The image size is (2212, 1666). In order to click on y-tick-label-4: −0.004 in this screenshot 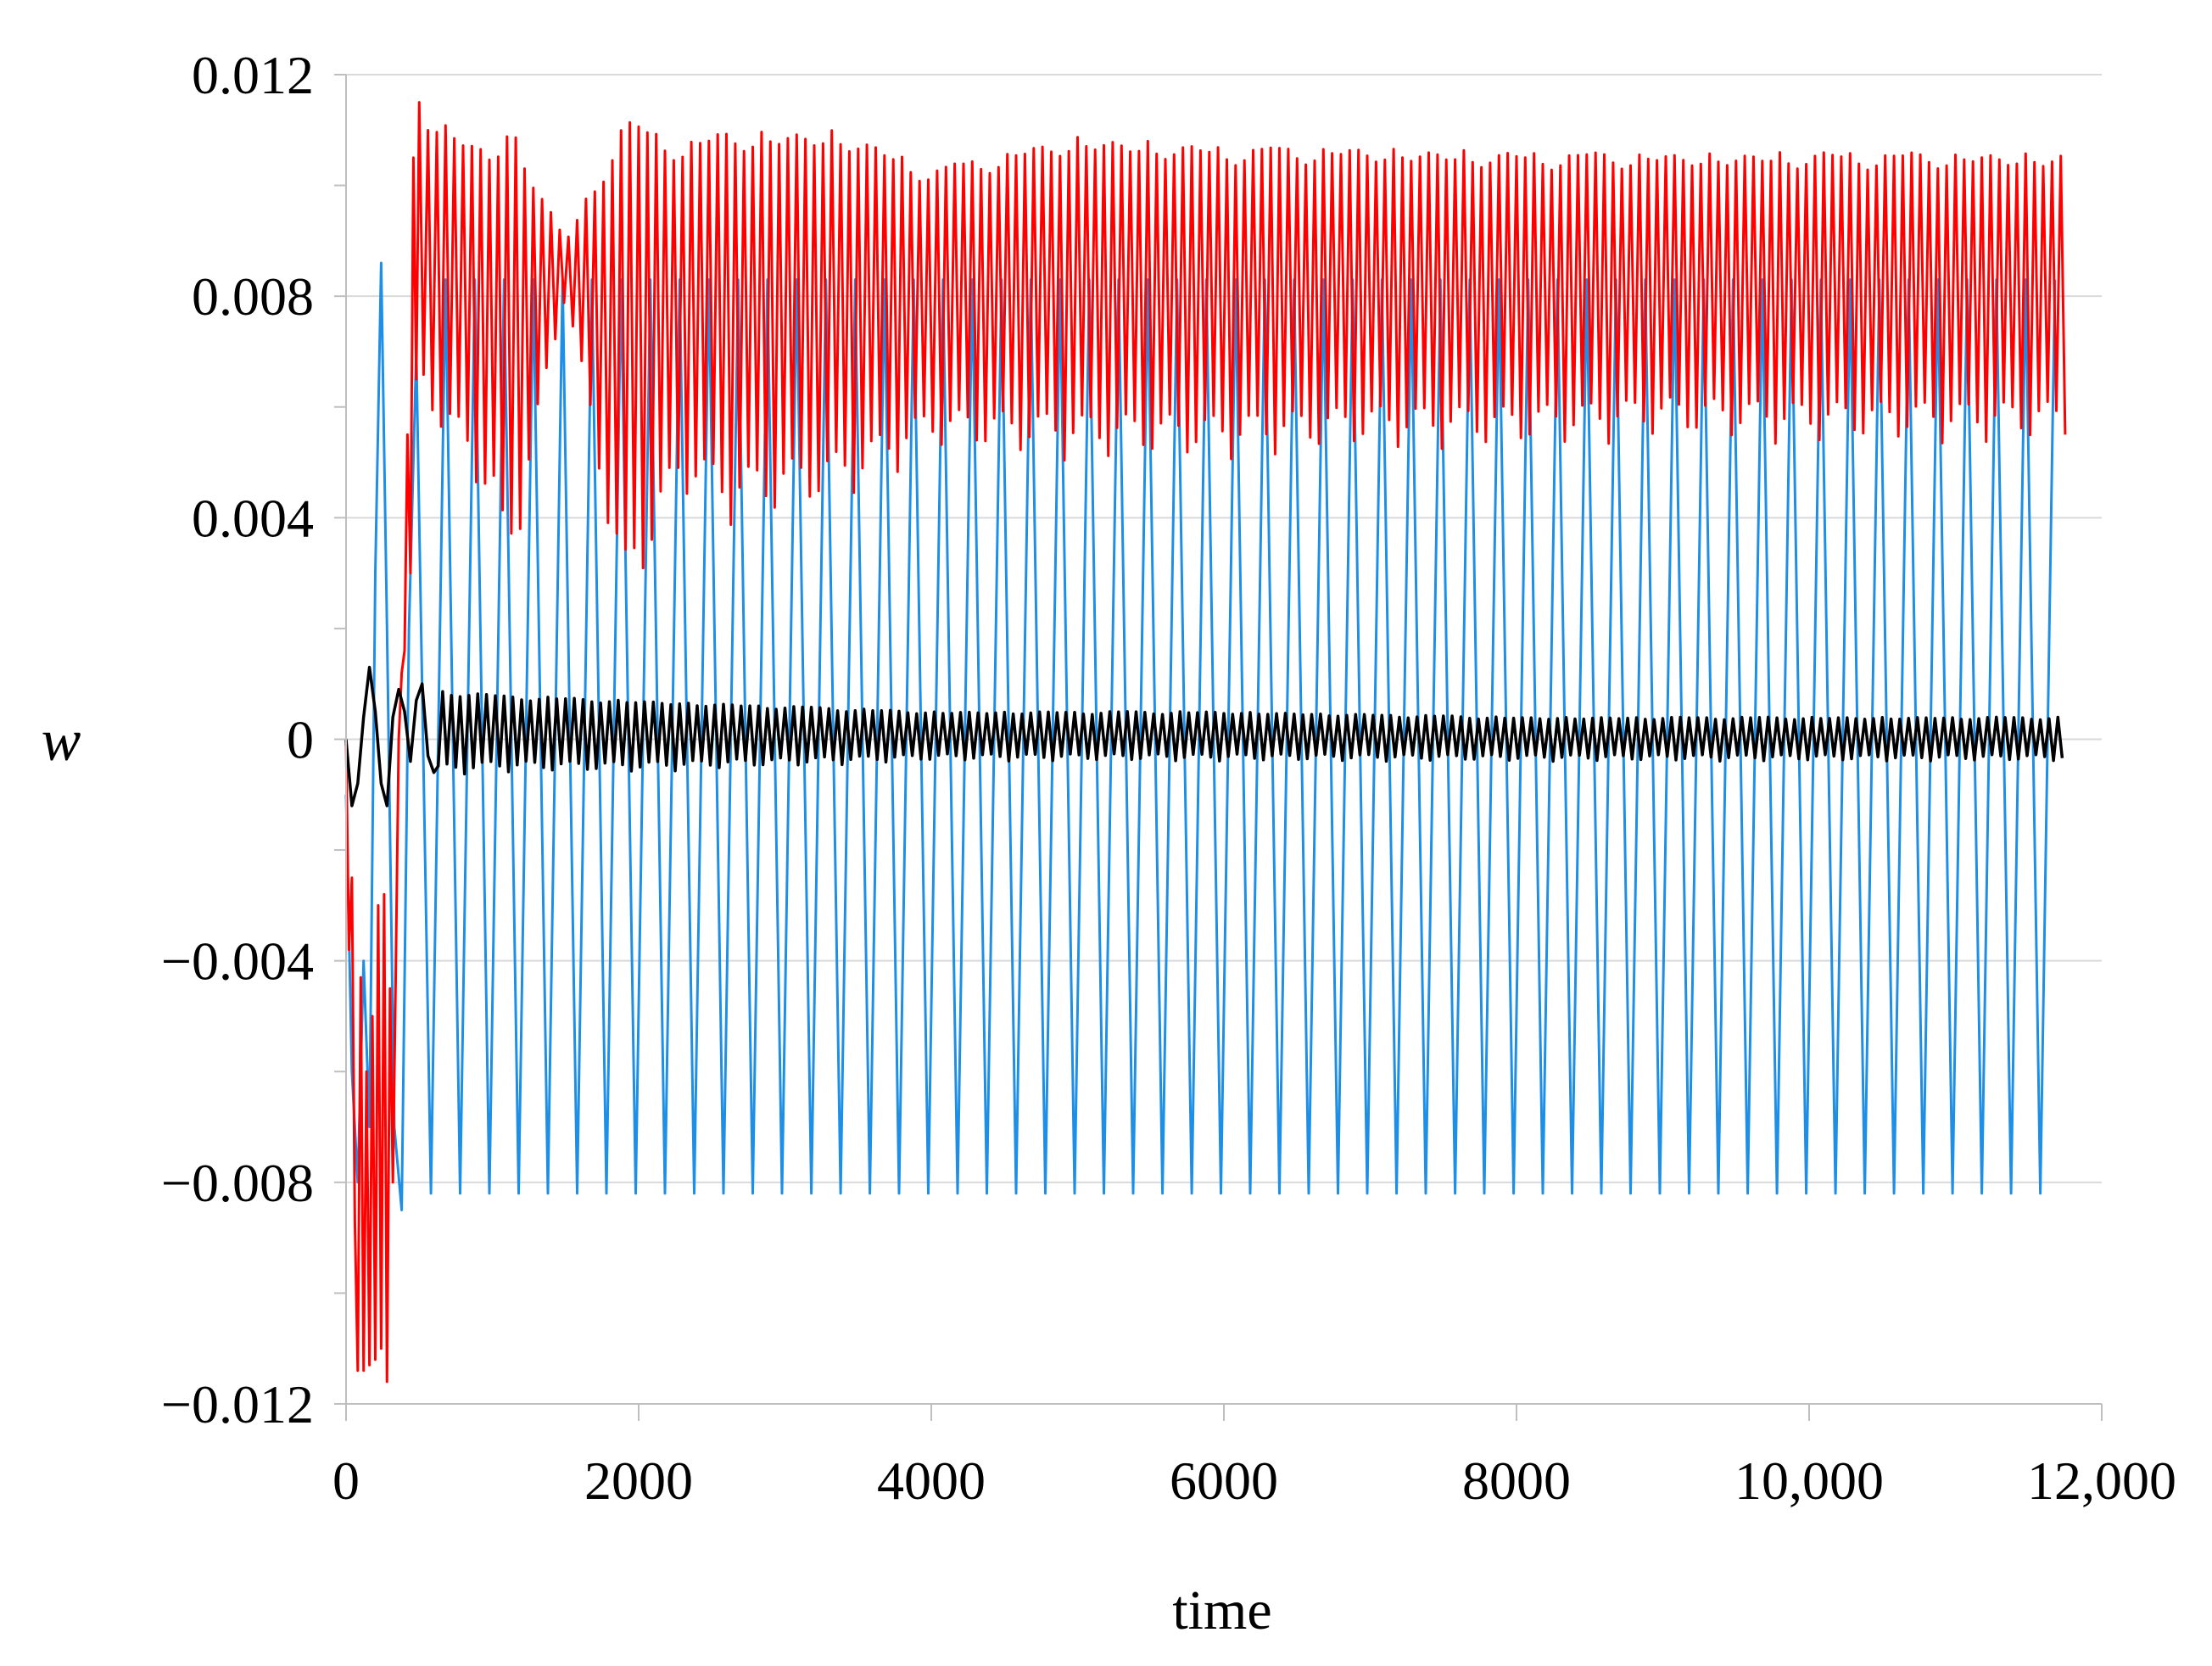, I will do `click(238, 961)`.